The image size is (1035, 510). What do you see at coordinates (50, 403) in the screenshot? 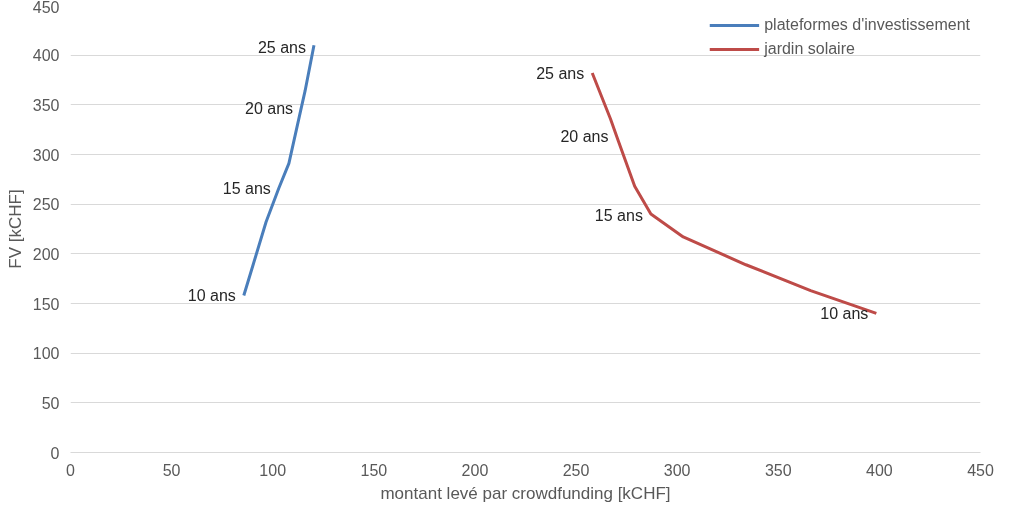
I see `y-tick-label: 50` at bounding box center [50, 403].